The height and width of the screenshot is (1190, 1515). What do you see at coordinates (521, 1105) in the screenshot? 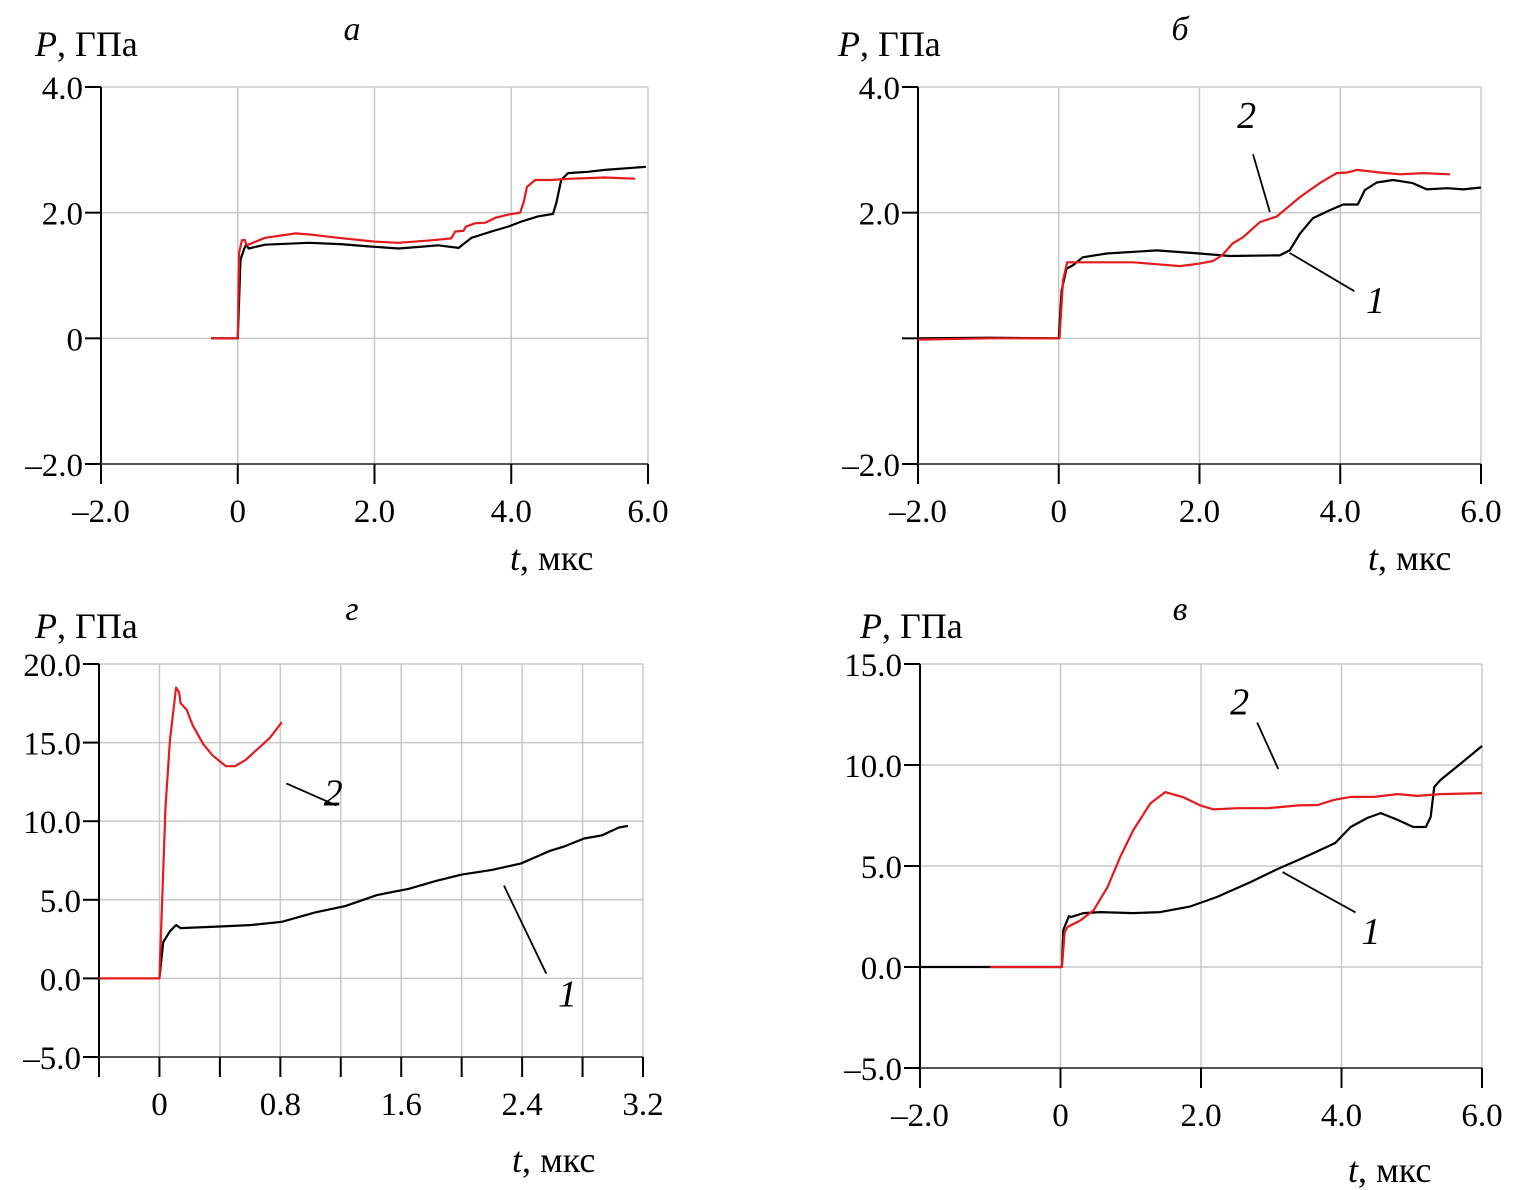
I see `x-tick-label: 2.4` at bounding box center [521, 1105].